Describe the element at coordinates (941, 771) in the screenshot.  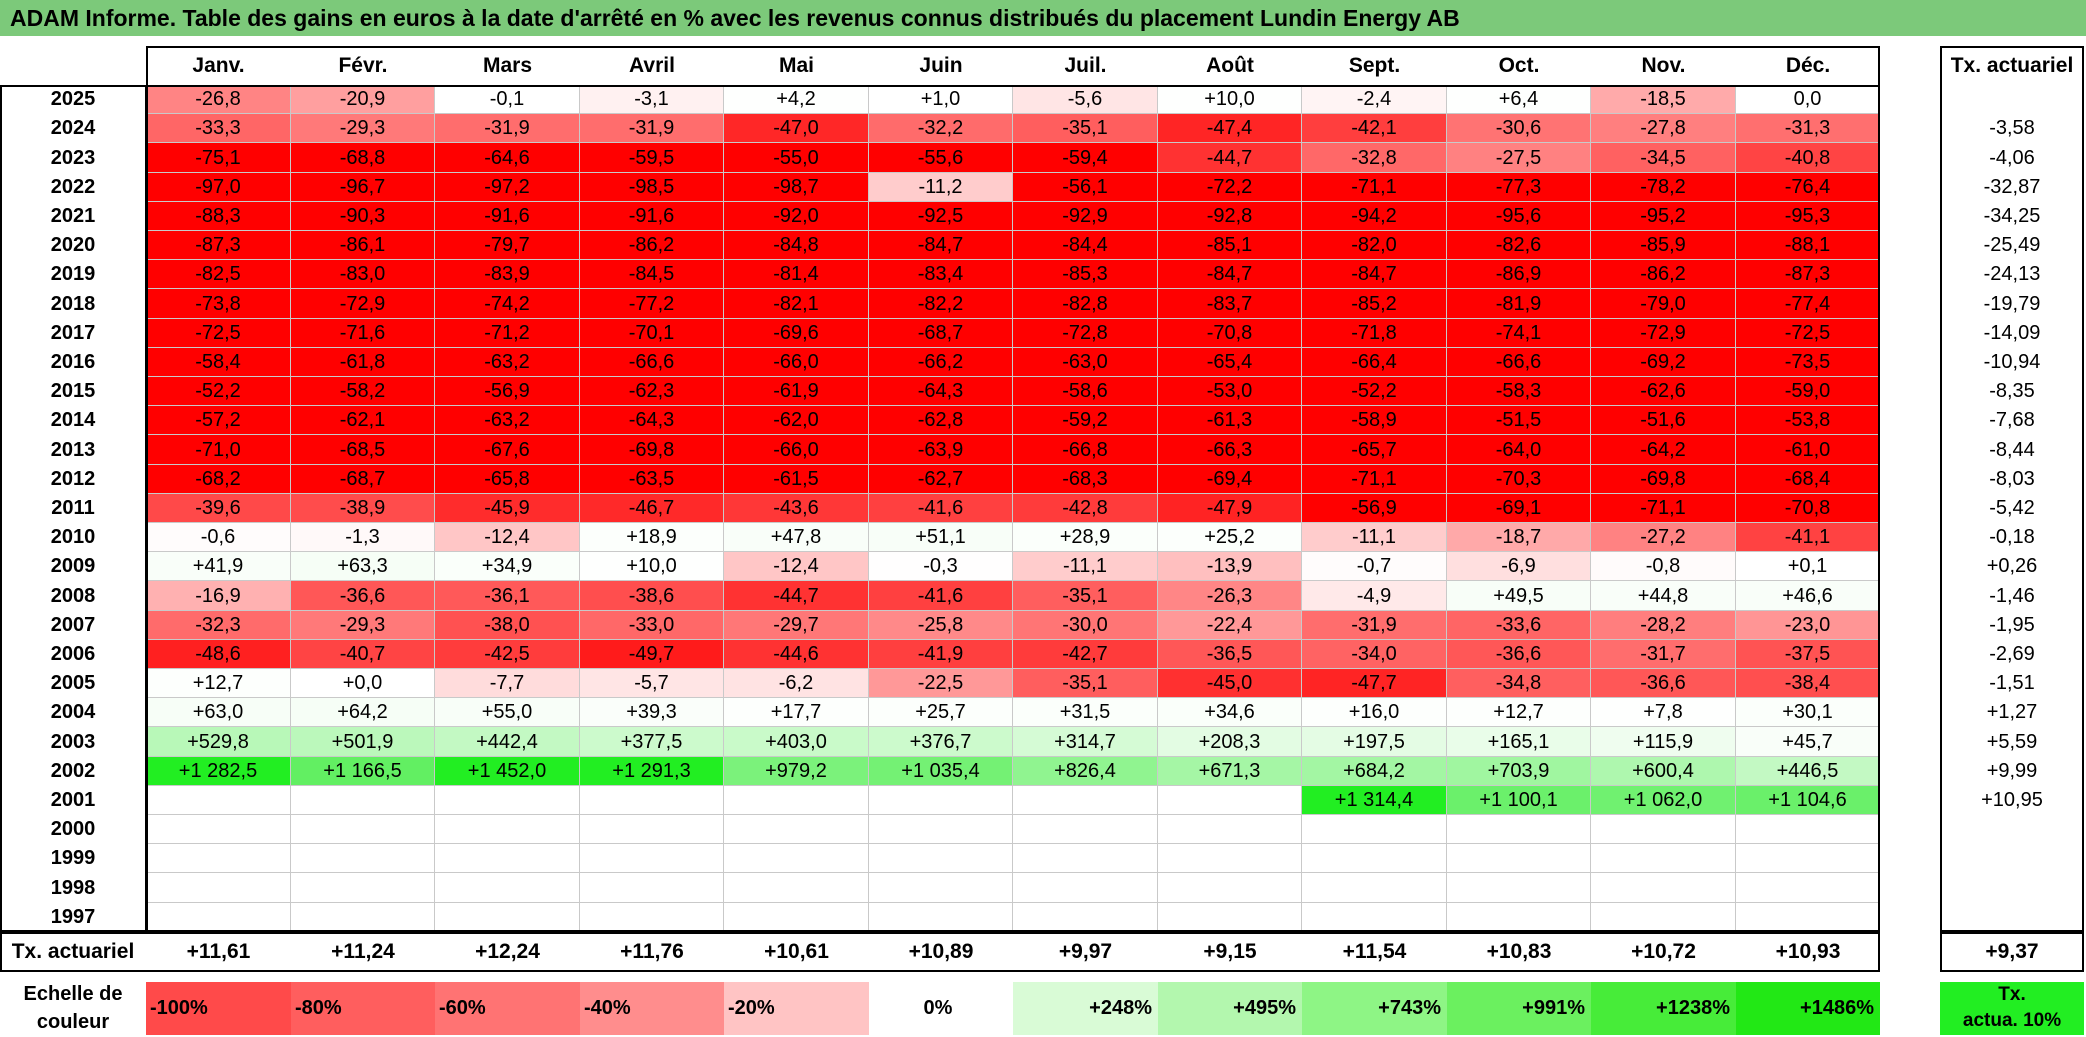
I see `table-cell: +1 035,4` at that location.